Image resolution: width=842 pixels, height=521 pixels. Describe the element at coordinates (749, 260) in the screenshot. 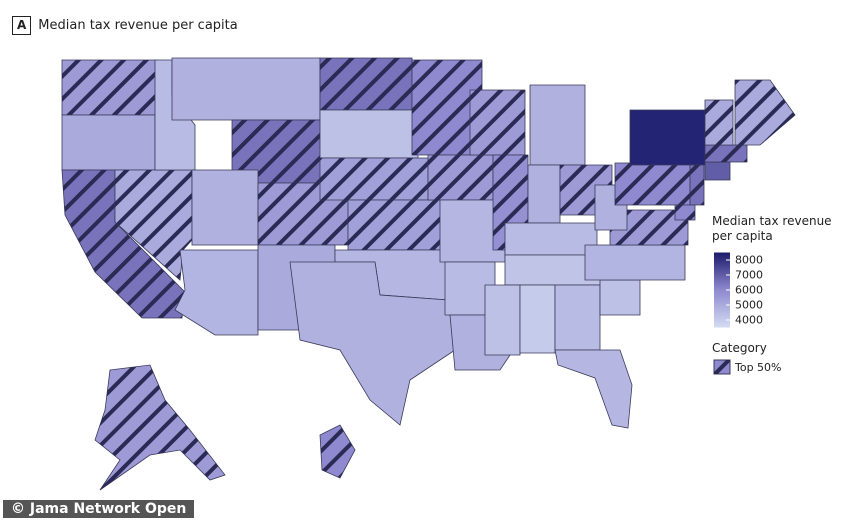

I see `colorbar-tick-label: 8000` at that location.